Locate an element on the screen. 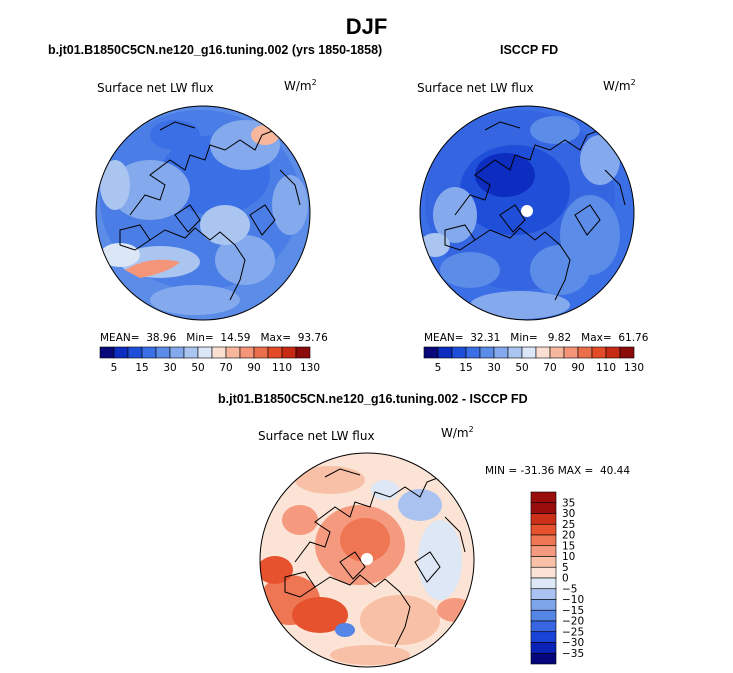 This screenshot has height=673, width=733. colorbar-tick-label: −30 is located at coordinates (573, 643).